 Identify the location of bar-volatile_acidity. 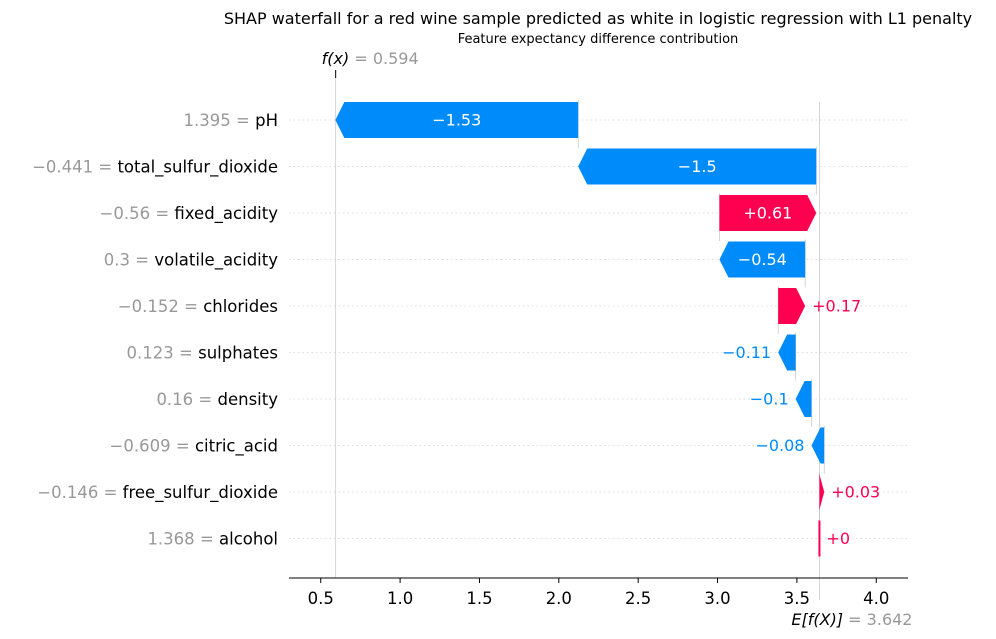
(762, 259).